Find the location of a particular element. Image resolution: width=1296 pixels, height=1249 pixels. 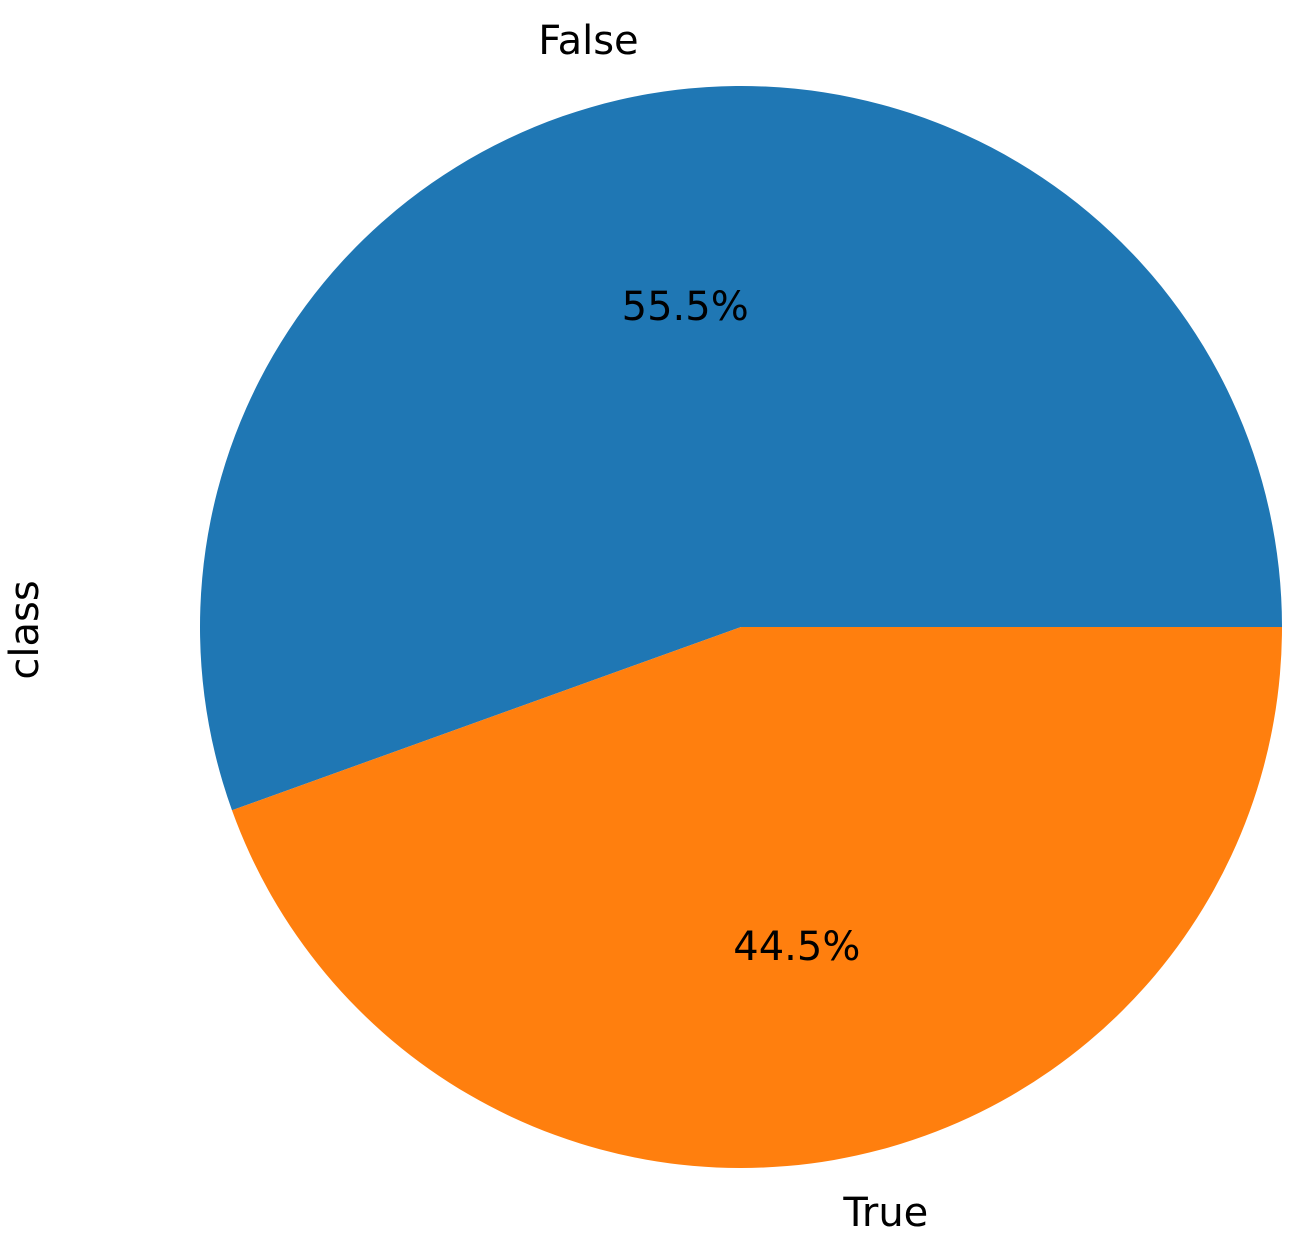

y-axis-label: class is located at coordinates (25, 629).